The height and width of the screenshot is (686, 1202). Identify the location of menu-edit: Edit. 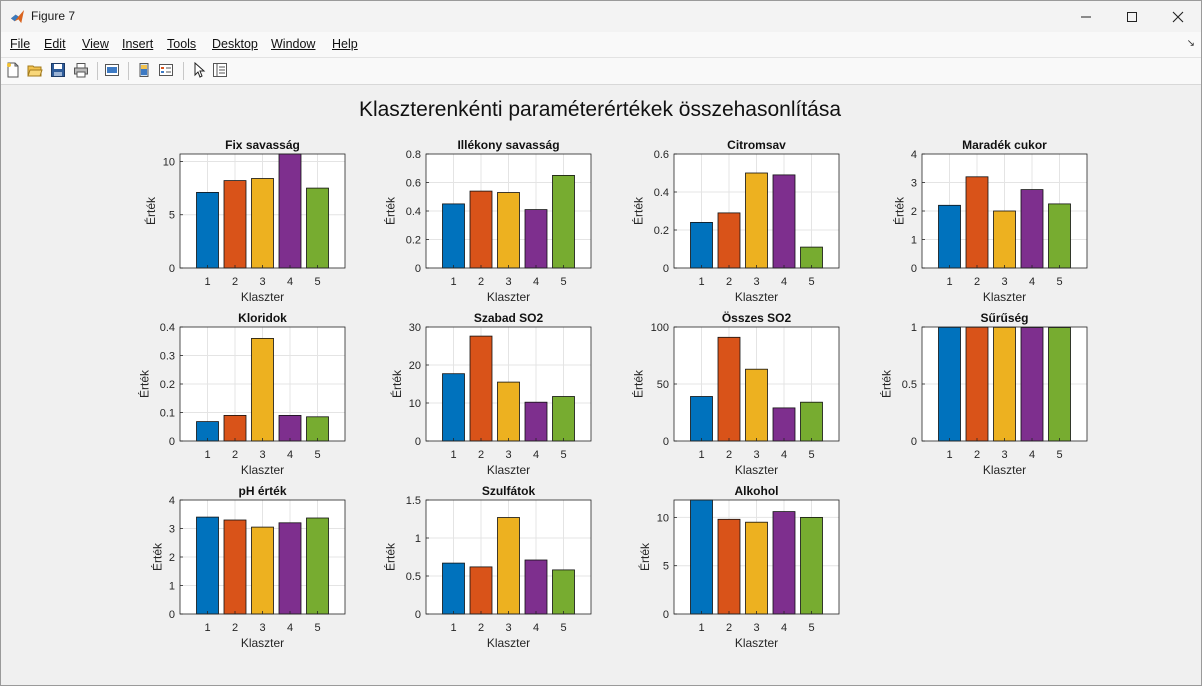
(55, 44).